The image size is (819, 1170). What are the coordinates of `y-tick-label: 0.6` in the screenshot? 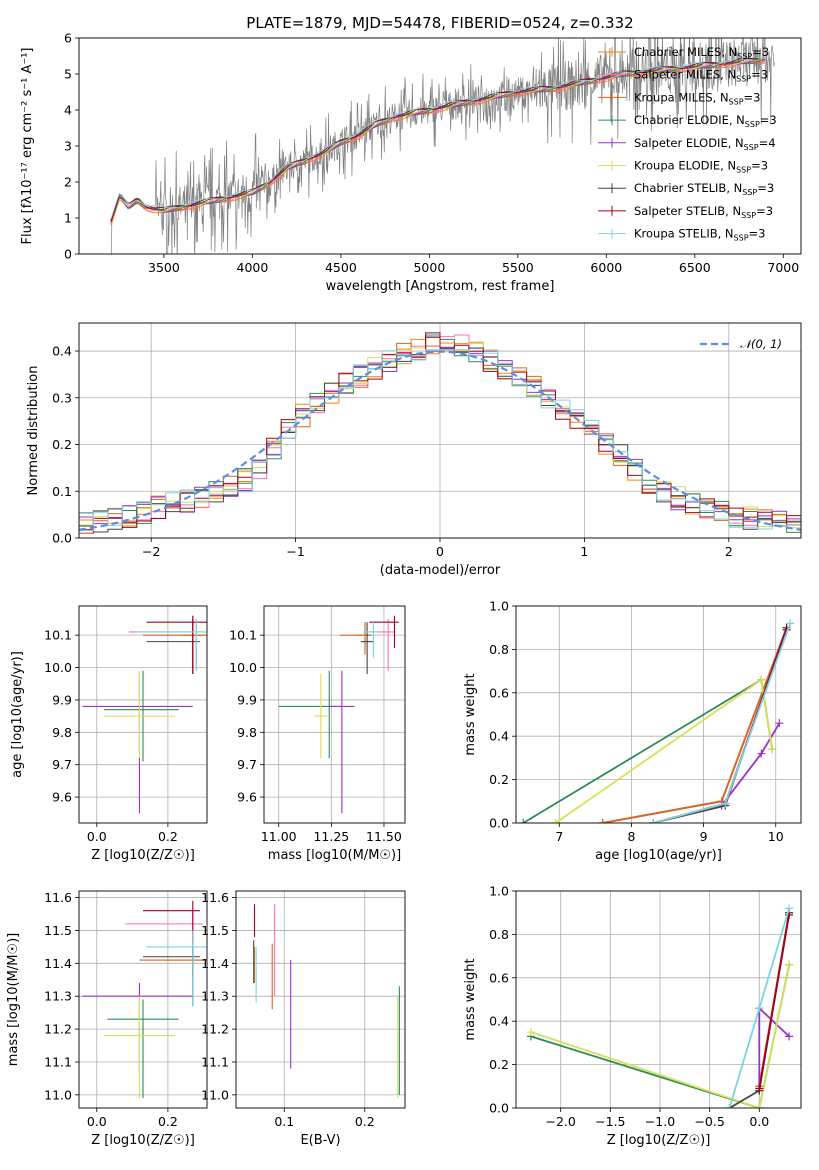 It's located at (499, 692).